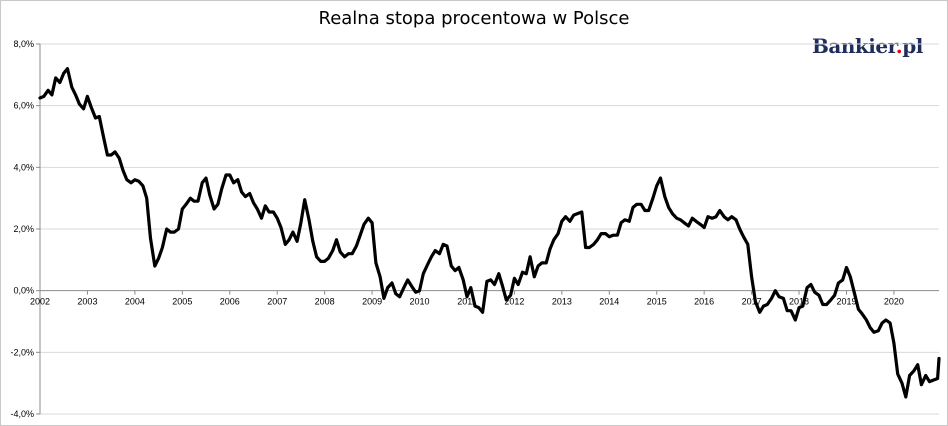  I want to click on chart-title: Realna stopa procentowa w Polsce, so click(474, 18).